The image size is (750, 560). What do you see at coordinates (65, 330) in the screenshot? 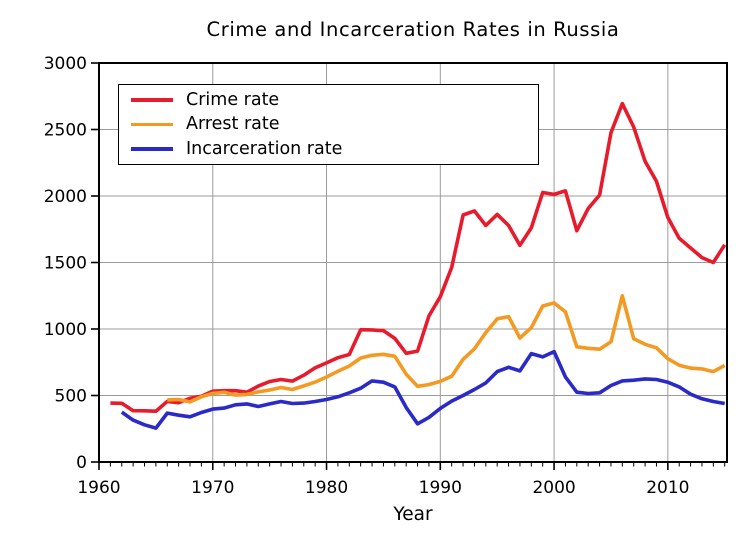
I see `y-tick-label-1000: 1000` at bounding box center [65, 330].